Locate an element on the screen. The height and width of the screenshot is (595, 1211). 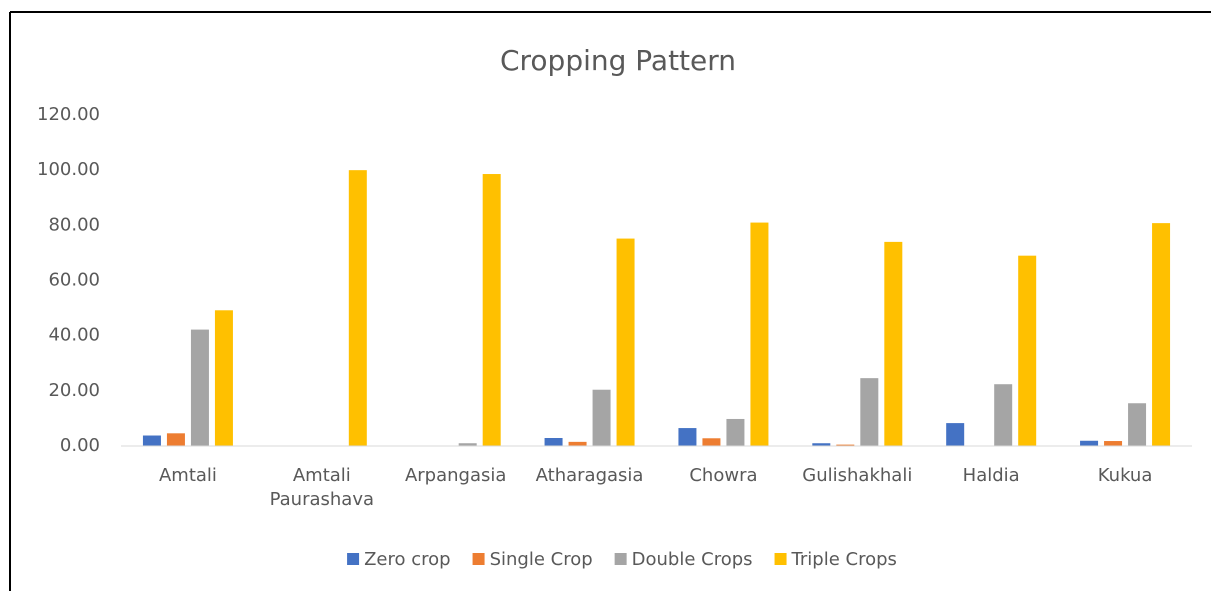
x-tick-label-box: Haldia is located at coordinates (991, 475).